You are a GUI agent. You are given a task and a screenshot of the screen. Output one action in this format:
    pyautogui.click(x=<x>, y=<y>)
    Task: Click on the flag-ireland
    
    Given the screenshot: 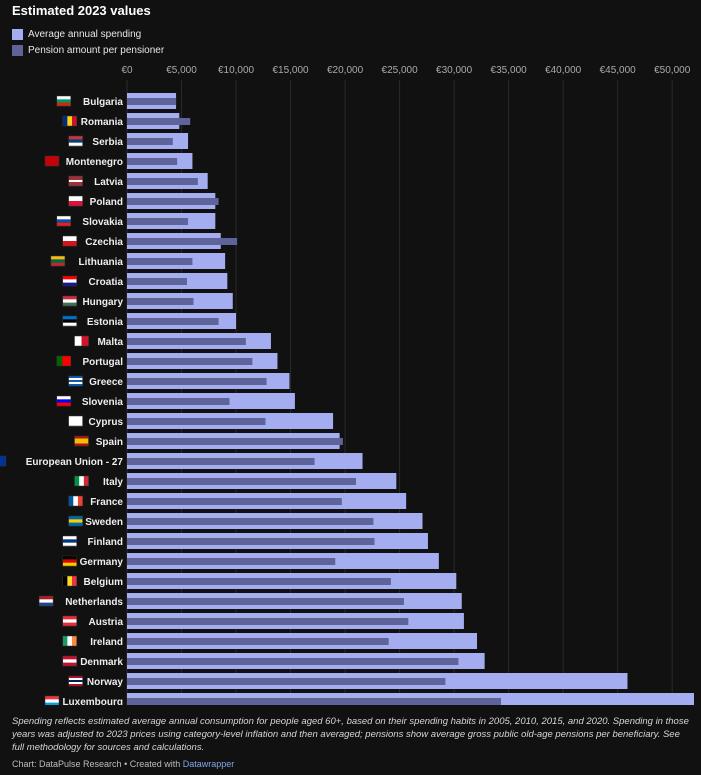 What is the action you would take?
    pyautogui.click(x=69, y=641)
    